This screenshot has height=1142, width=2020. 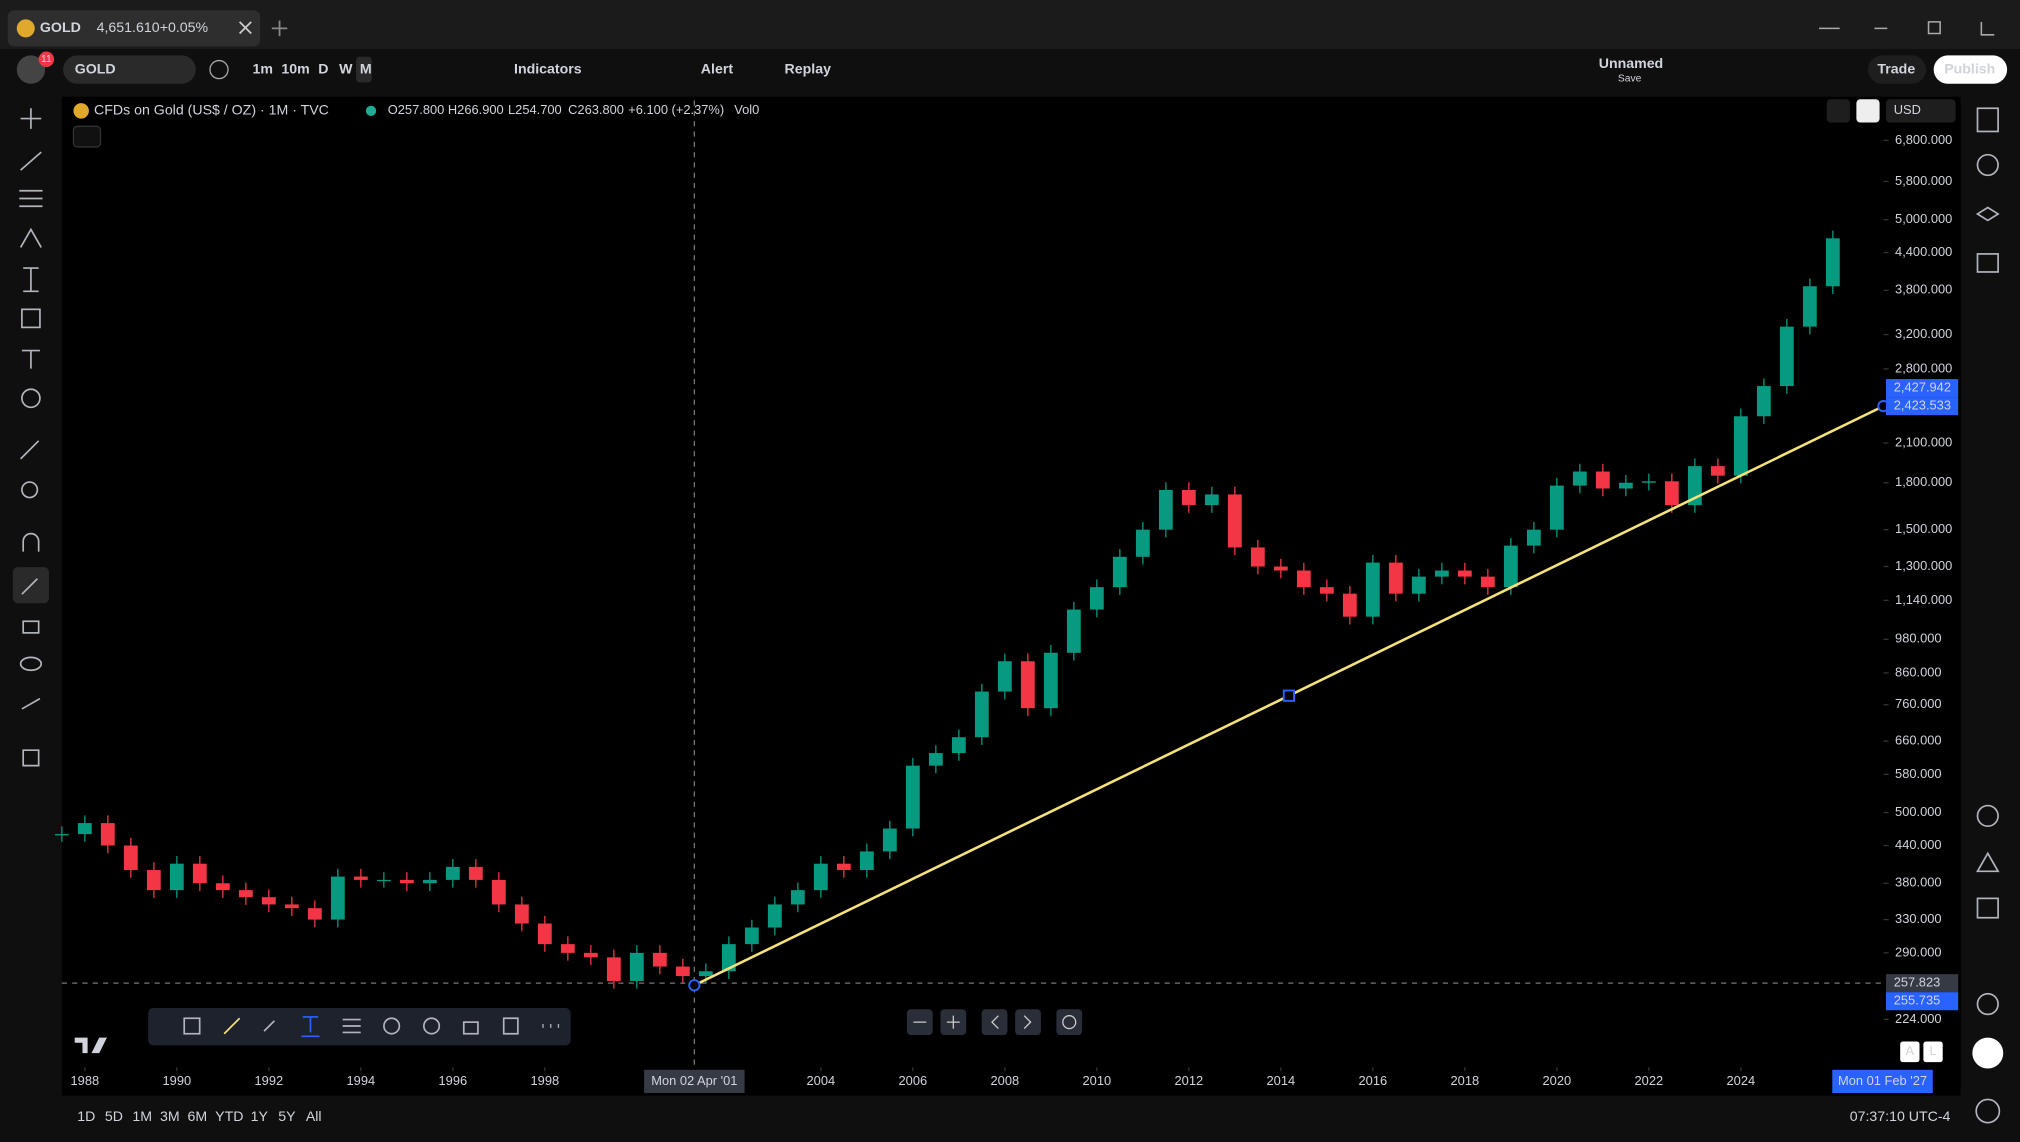 I want to click on chat, so click(x=1987, y=263).